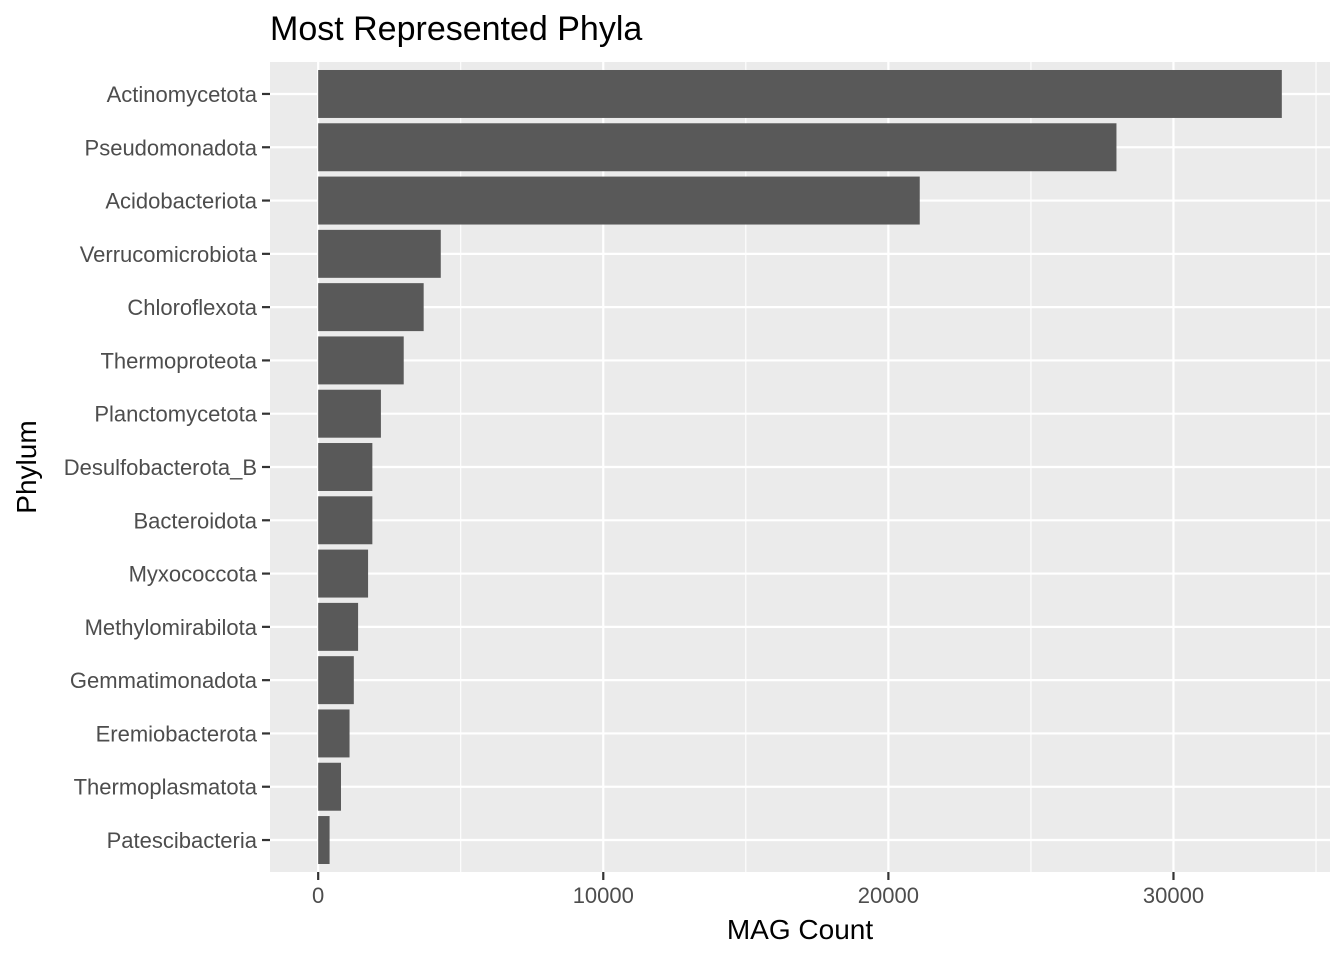 This screenshot has height=960, width=1344. I want to click on x-tick-label: 0, so click(318, 895).